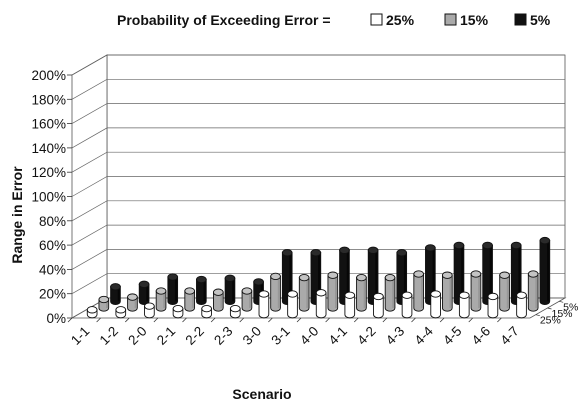 Image resolution: width=582 pixels, height=405 pixels. Describe the element at coordinates (48, 124) in the screenshot. I see `y-tick-label: 160%` at that location.